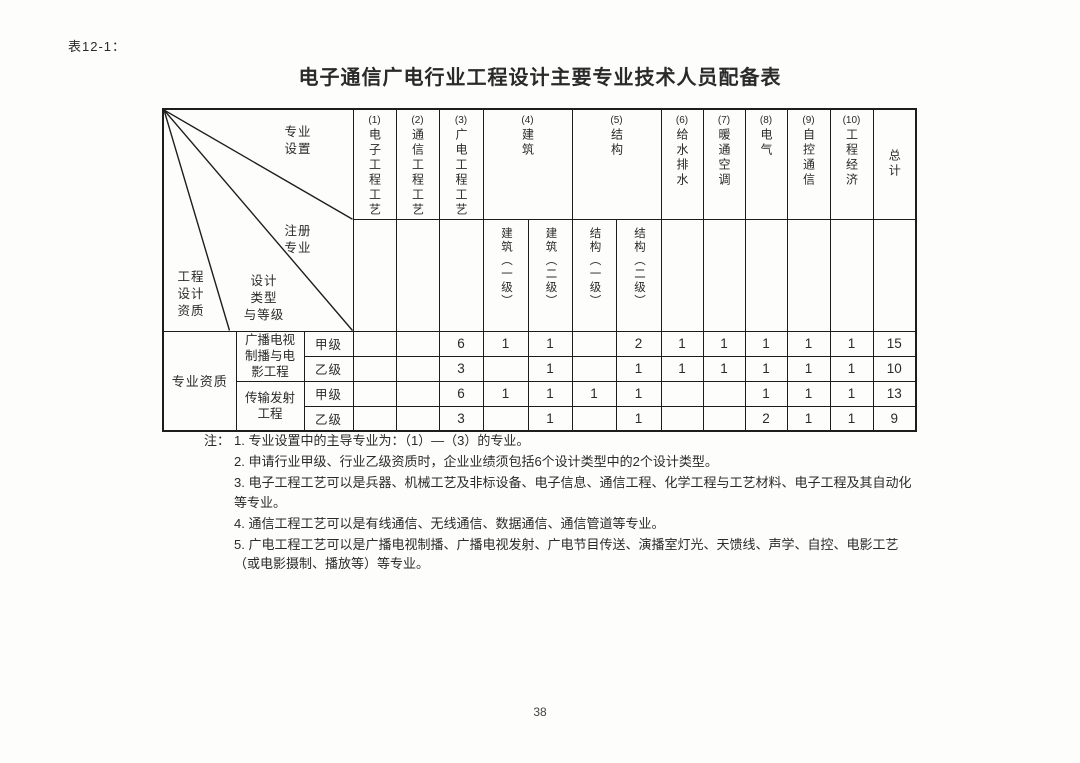 The height and width of the screenshot is (763, 1080). Describe the element at coordinates (540, 78) in the screenshot. I see `document-title: 电子通信广电行业工程设计主要专业技术人员配备表` at that location.